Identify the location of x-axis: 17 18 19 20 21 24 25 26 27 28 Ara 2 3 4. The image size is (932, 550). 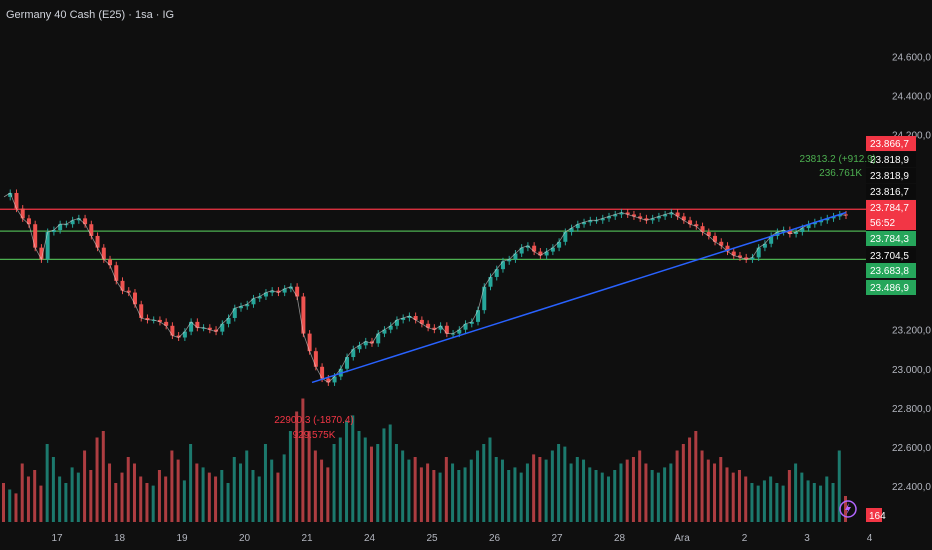
(461, 538).